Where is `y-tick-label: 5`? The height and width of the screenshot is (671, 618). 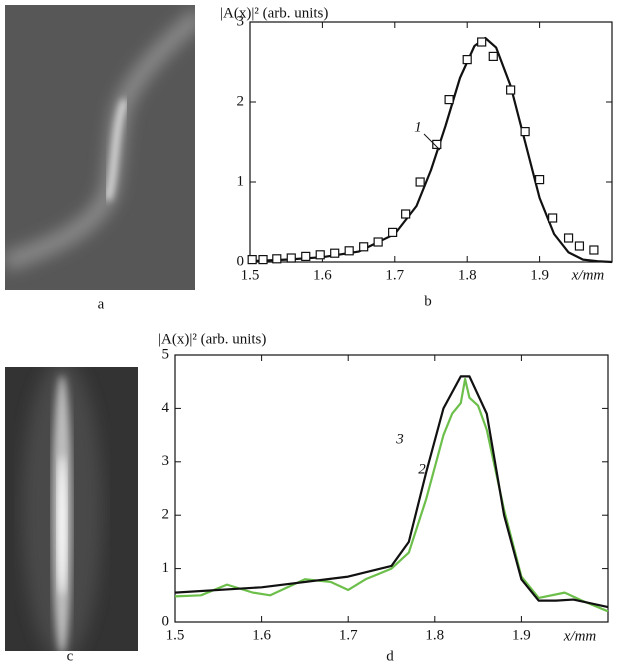
y-tick-label: 5 is located at coordinates (166, 354).